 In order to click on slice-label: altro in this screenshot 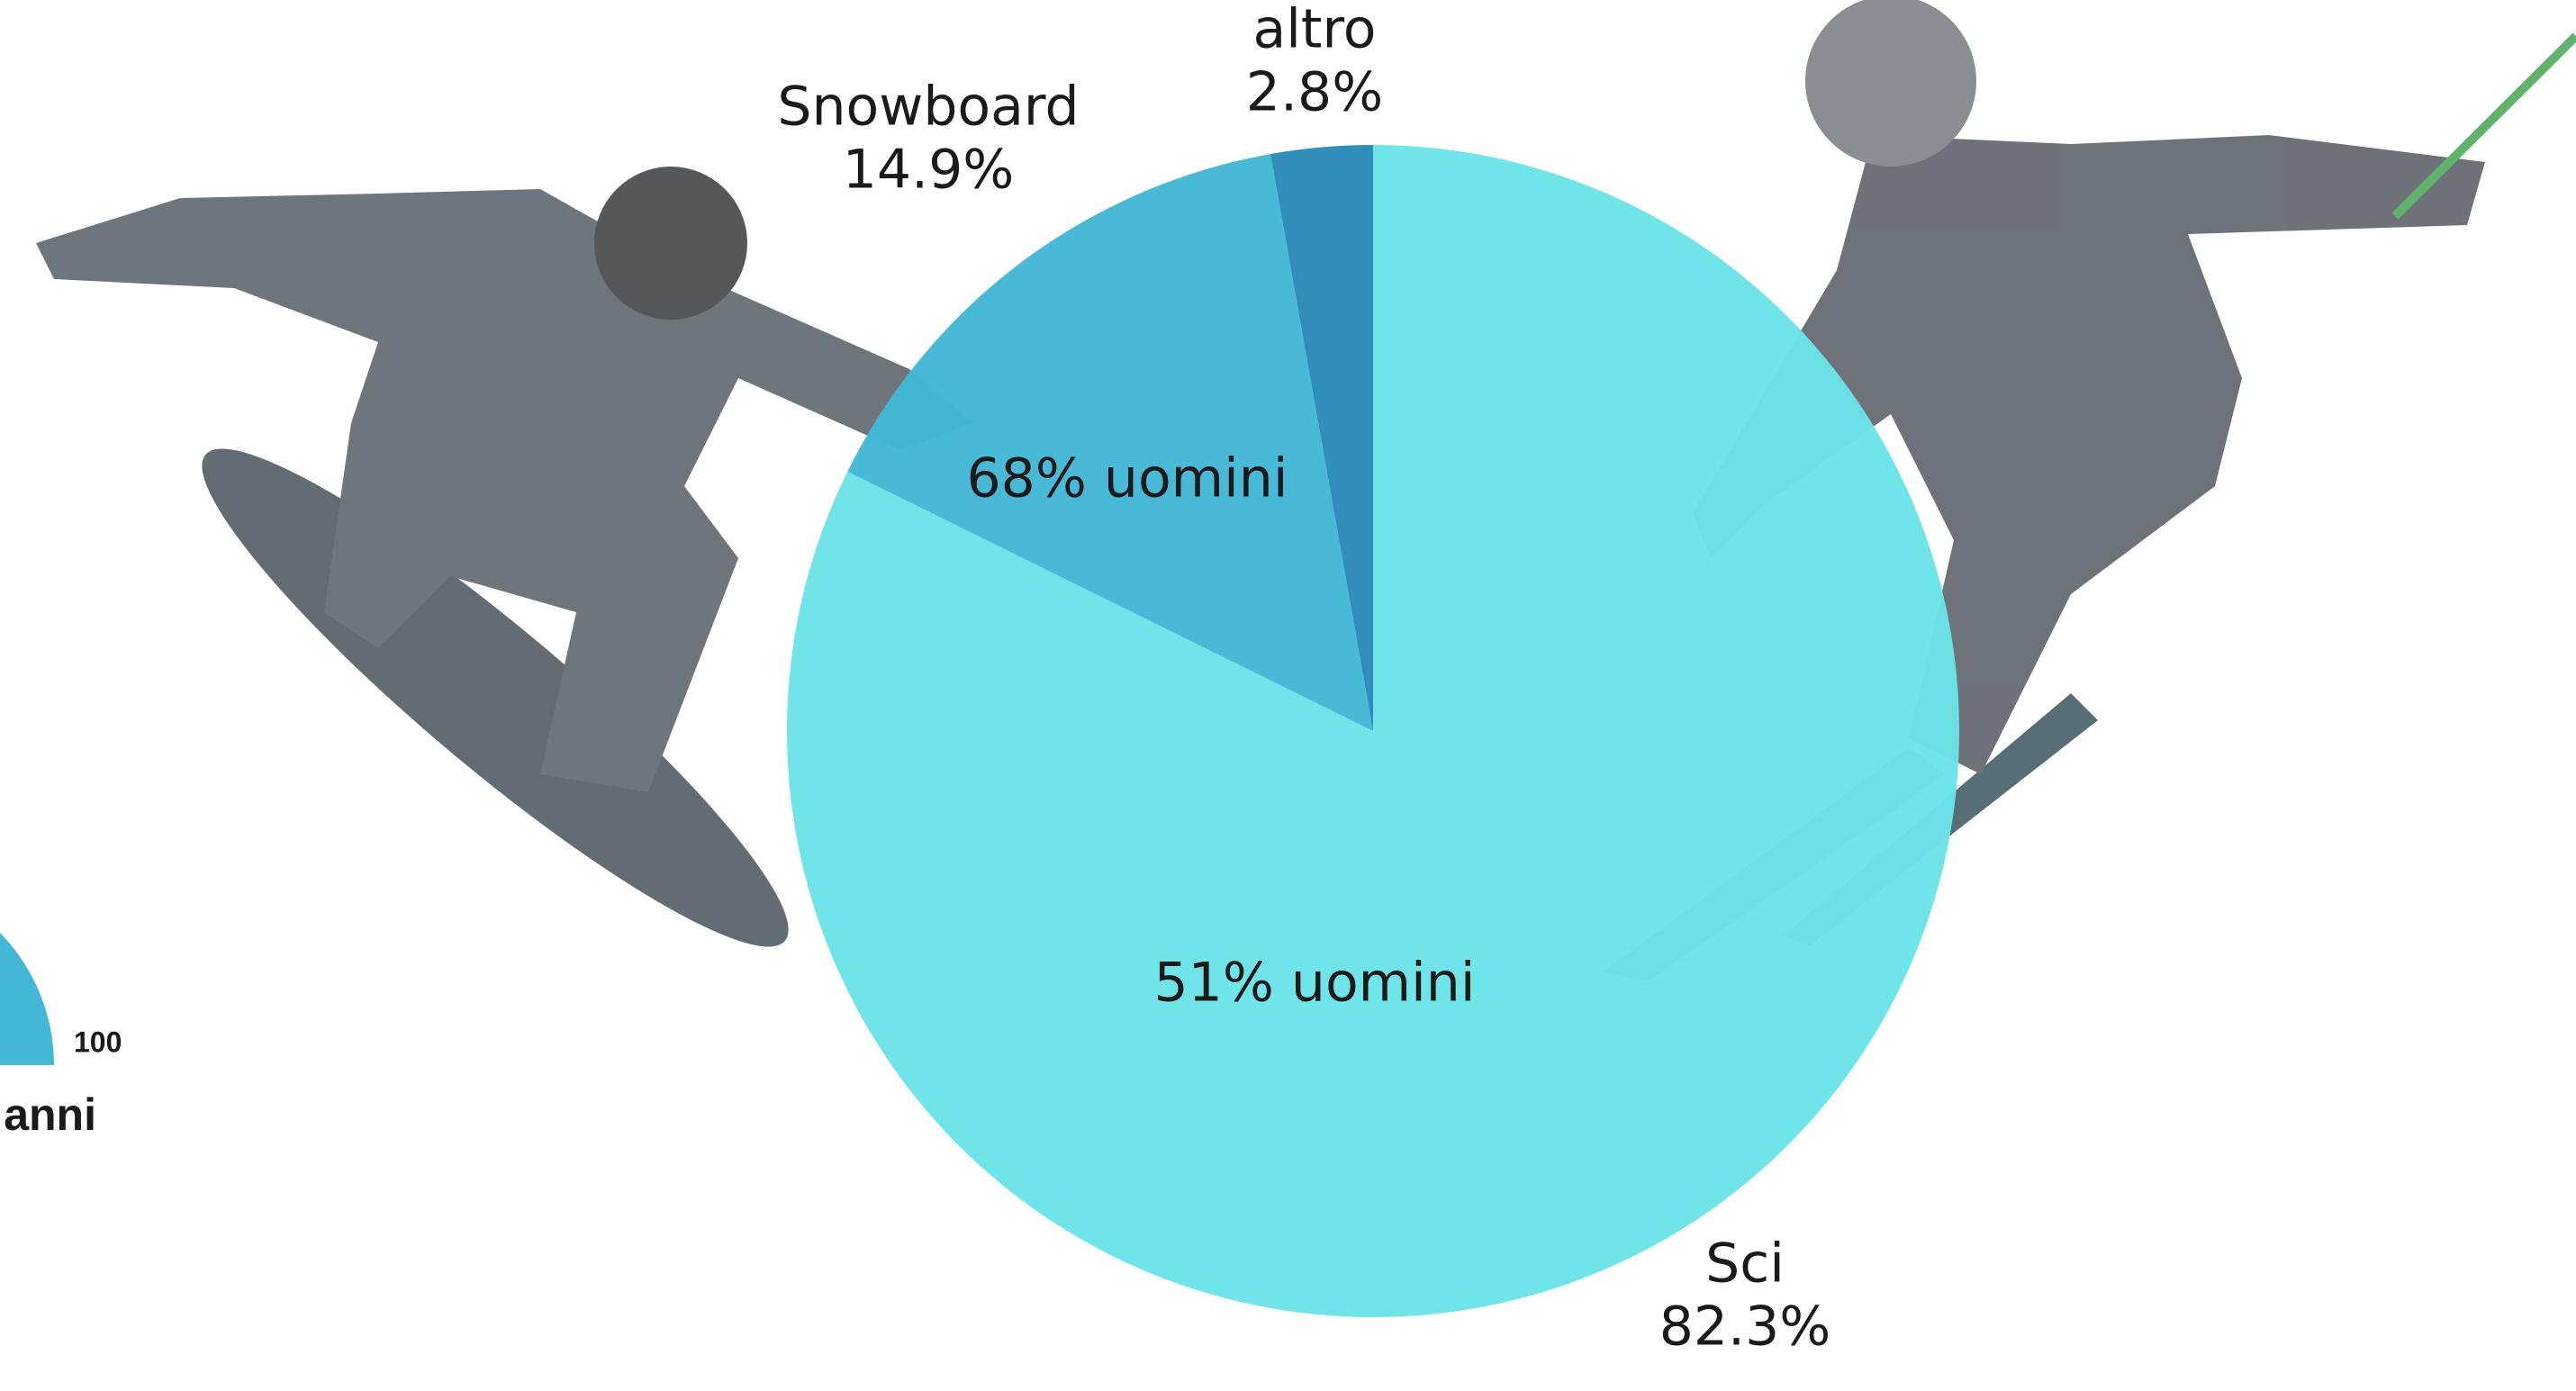, I will do `click(1314, 30)`.